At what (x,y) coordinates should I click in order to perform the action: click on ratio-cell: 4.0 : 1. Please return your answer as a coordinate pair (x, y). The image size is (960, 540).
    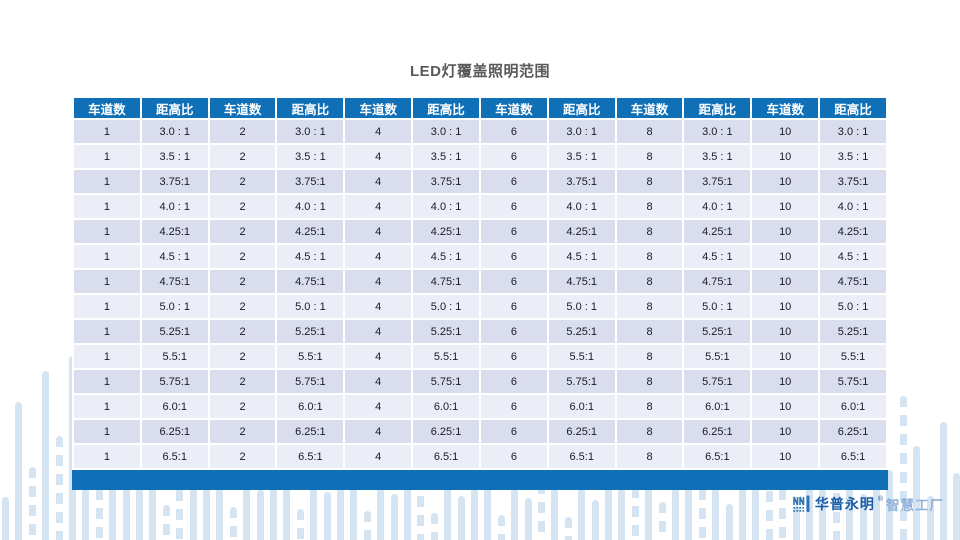
    Looking at the image, I should click on (446, 206).